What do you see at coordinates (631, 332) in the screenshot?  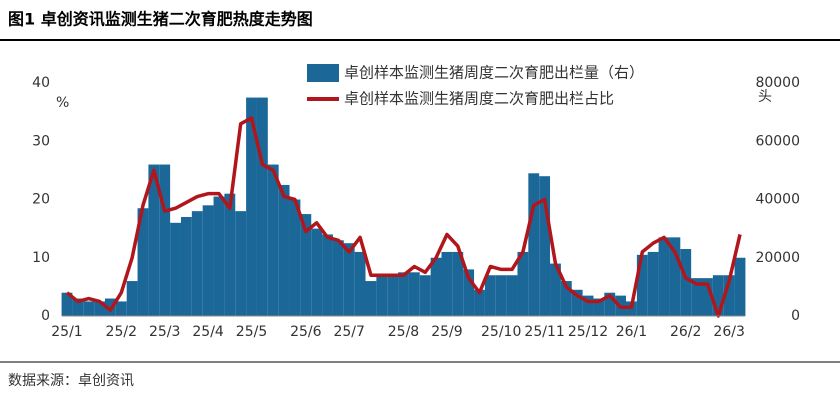 I see `x-tick-label: 26/1` at bounding box center [631, 332].